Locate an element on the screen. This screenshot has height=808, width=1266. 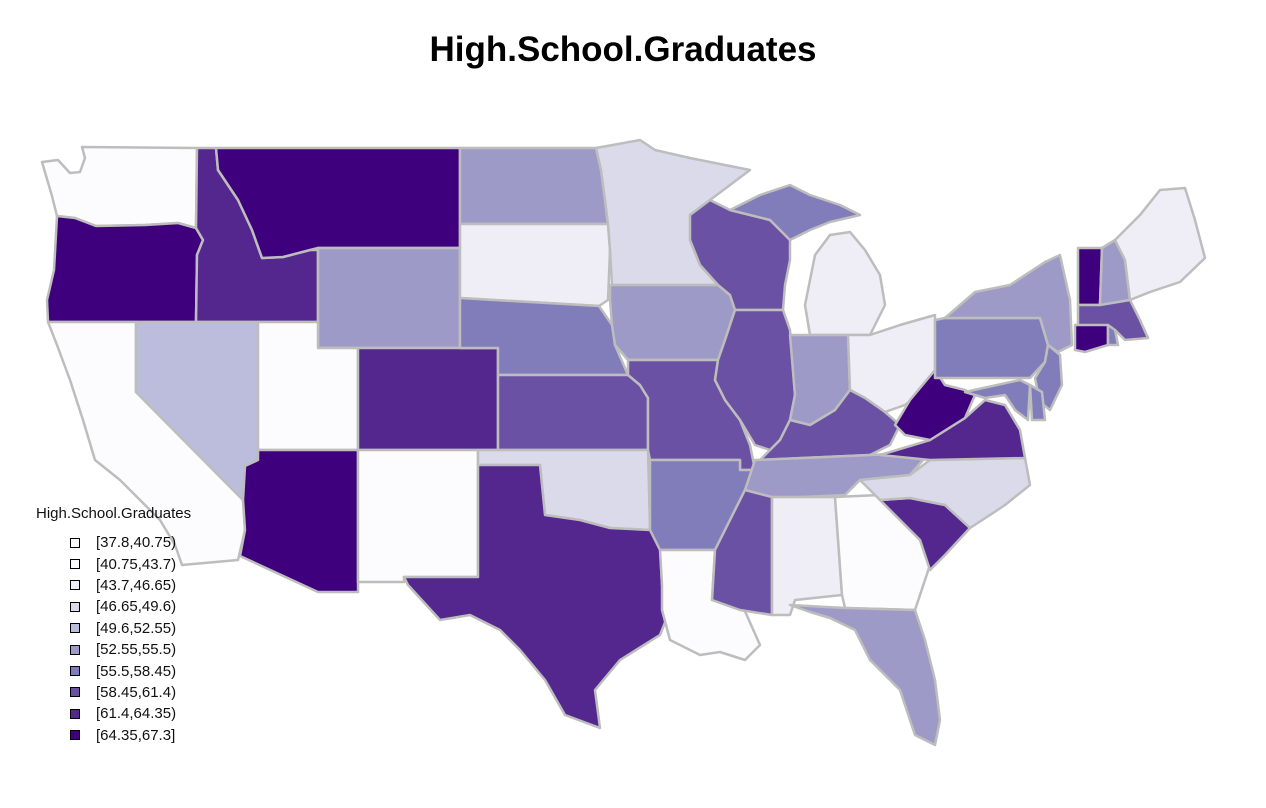
state-pennsylvania is located at coordinates (991, 348).